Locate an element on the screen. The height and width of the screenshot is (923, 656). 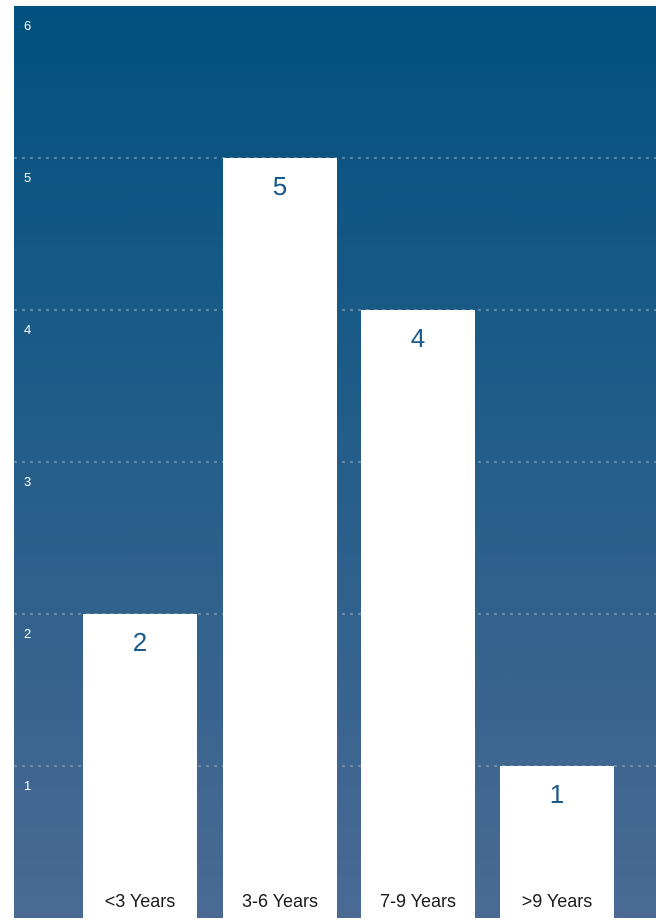
bar-value-label: 4 is located at coordinates (418, 338).